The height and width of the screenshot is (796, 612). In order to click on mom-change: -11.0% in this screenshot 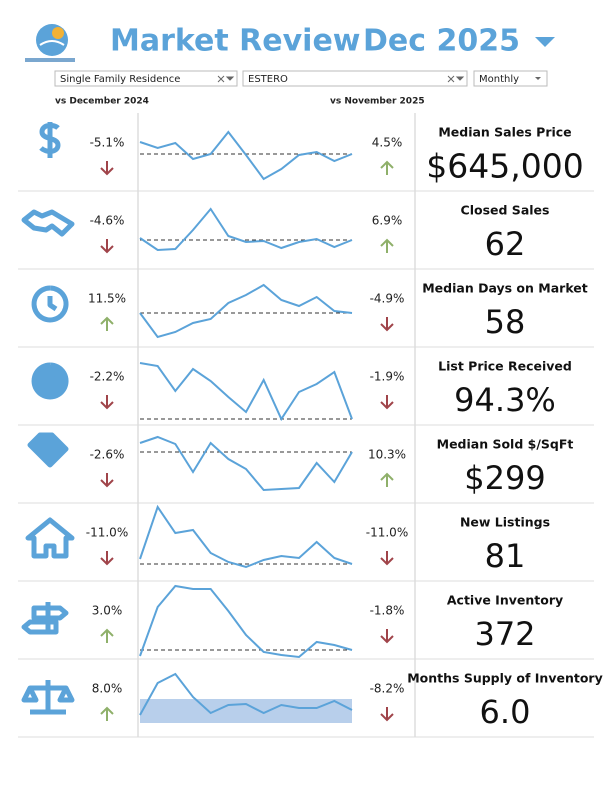, I will do `click(387, 533)`.